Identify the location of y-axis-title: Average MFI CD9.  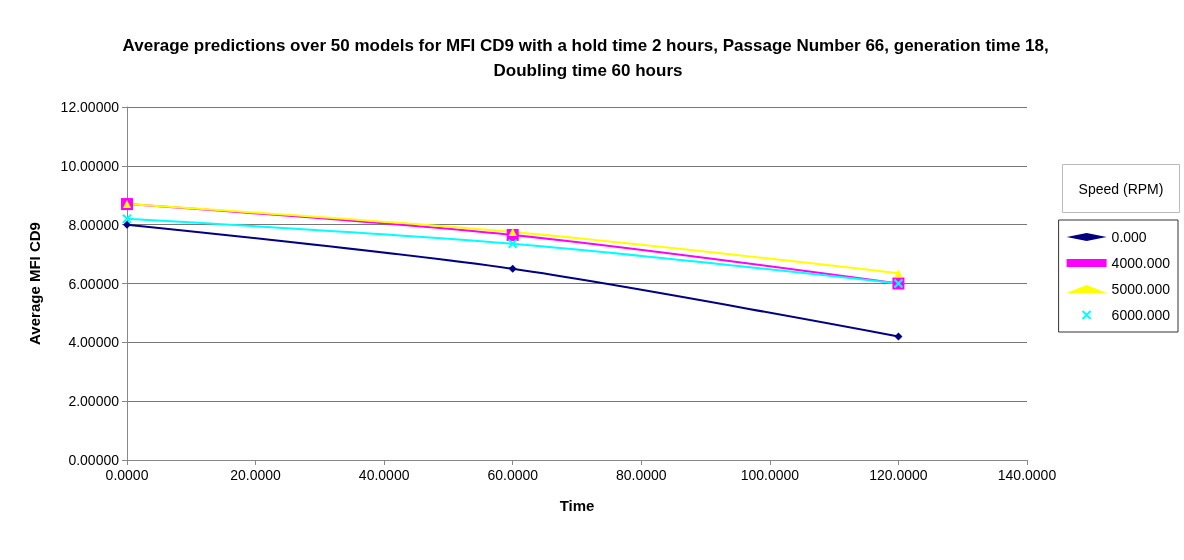
(34, 283).